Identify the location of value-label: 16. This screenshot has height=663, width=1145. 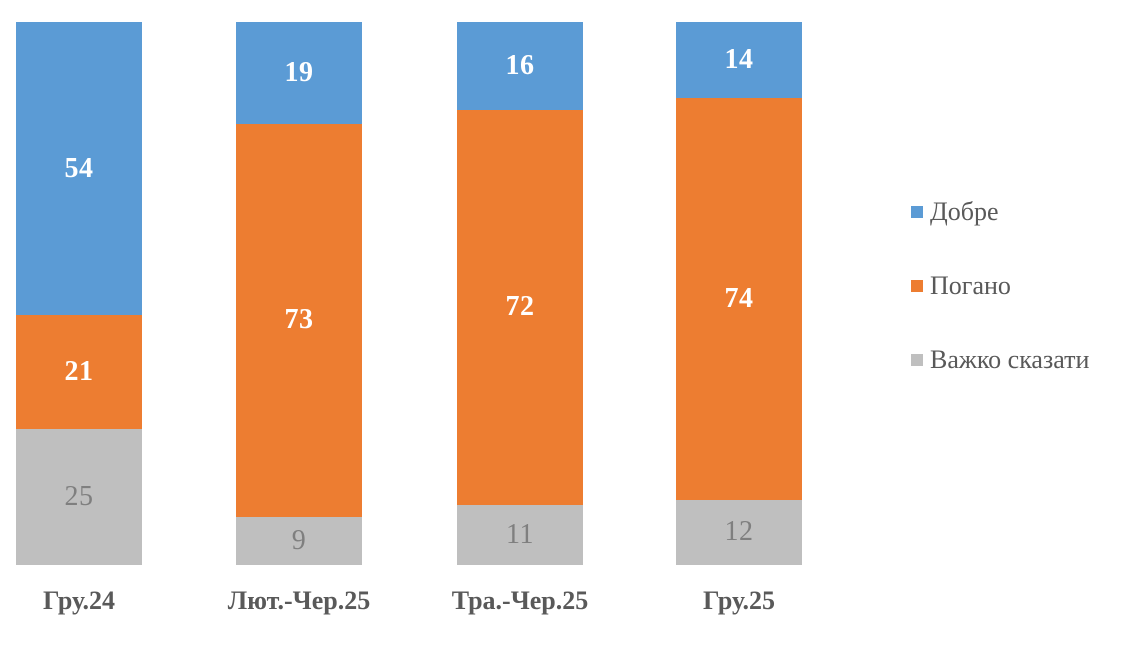
(520, 65).